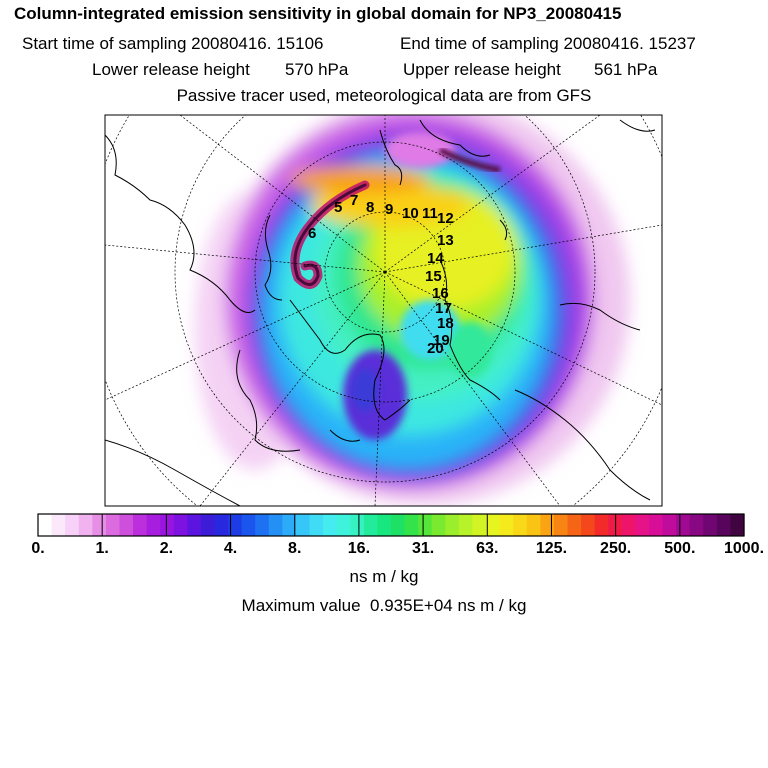 This screenshot has height=768, width=768. What do you see at coordinates (102, 548) in the screenshot?
I see `colorbar-tick-label: 1.` at bounding box center [102, 548].